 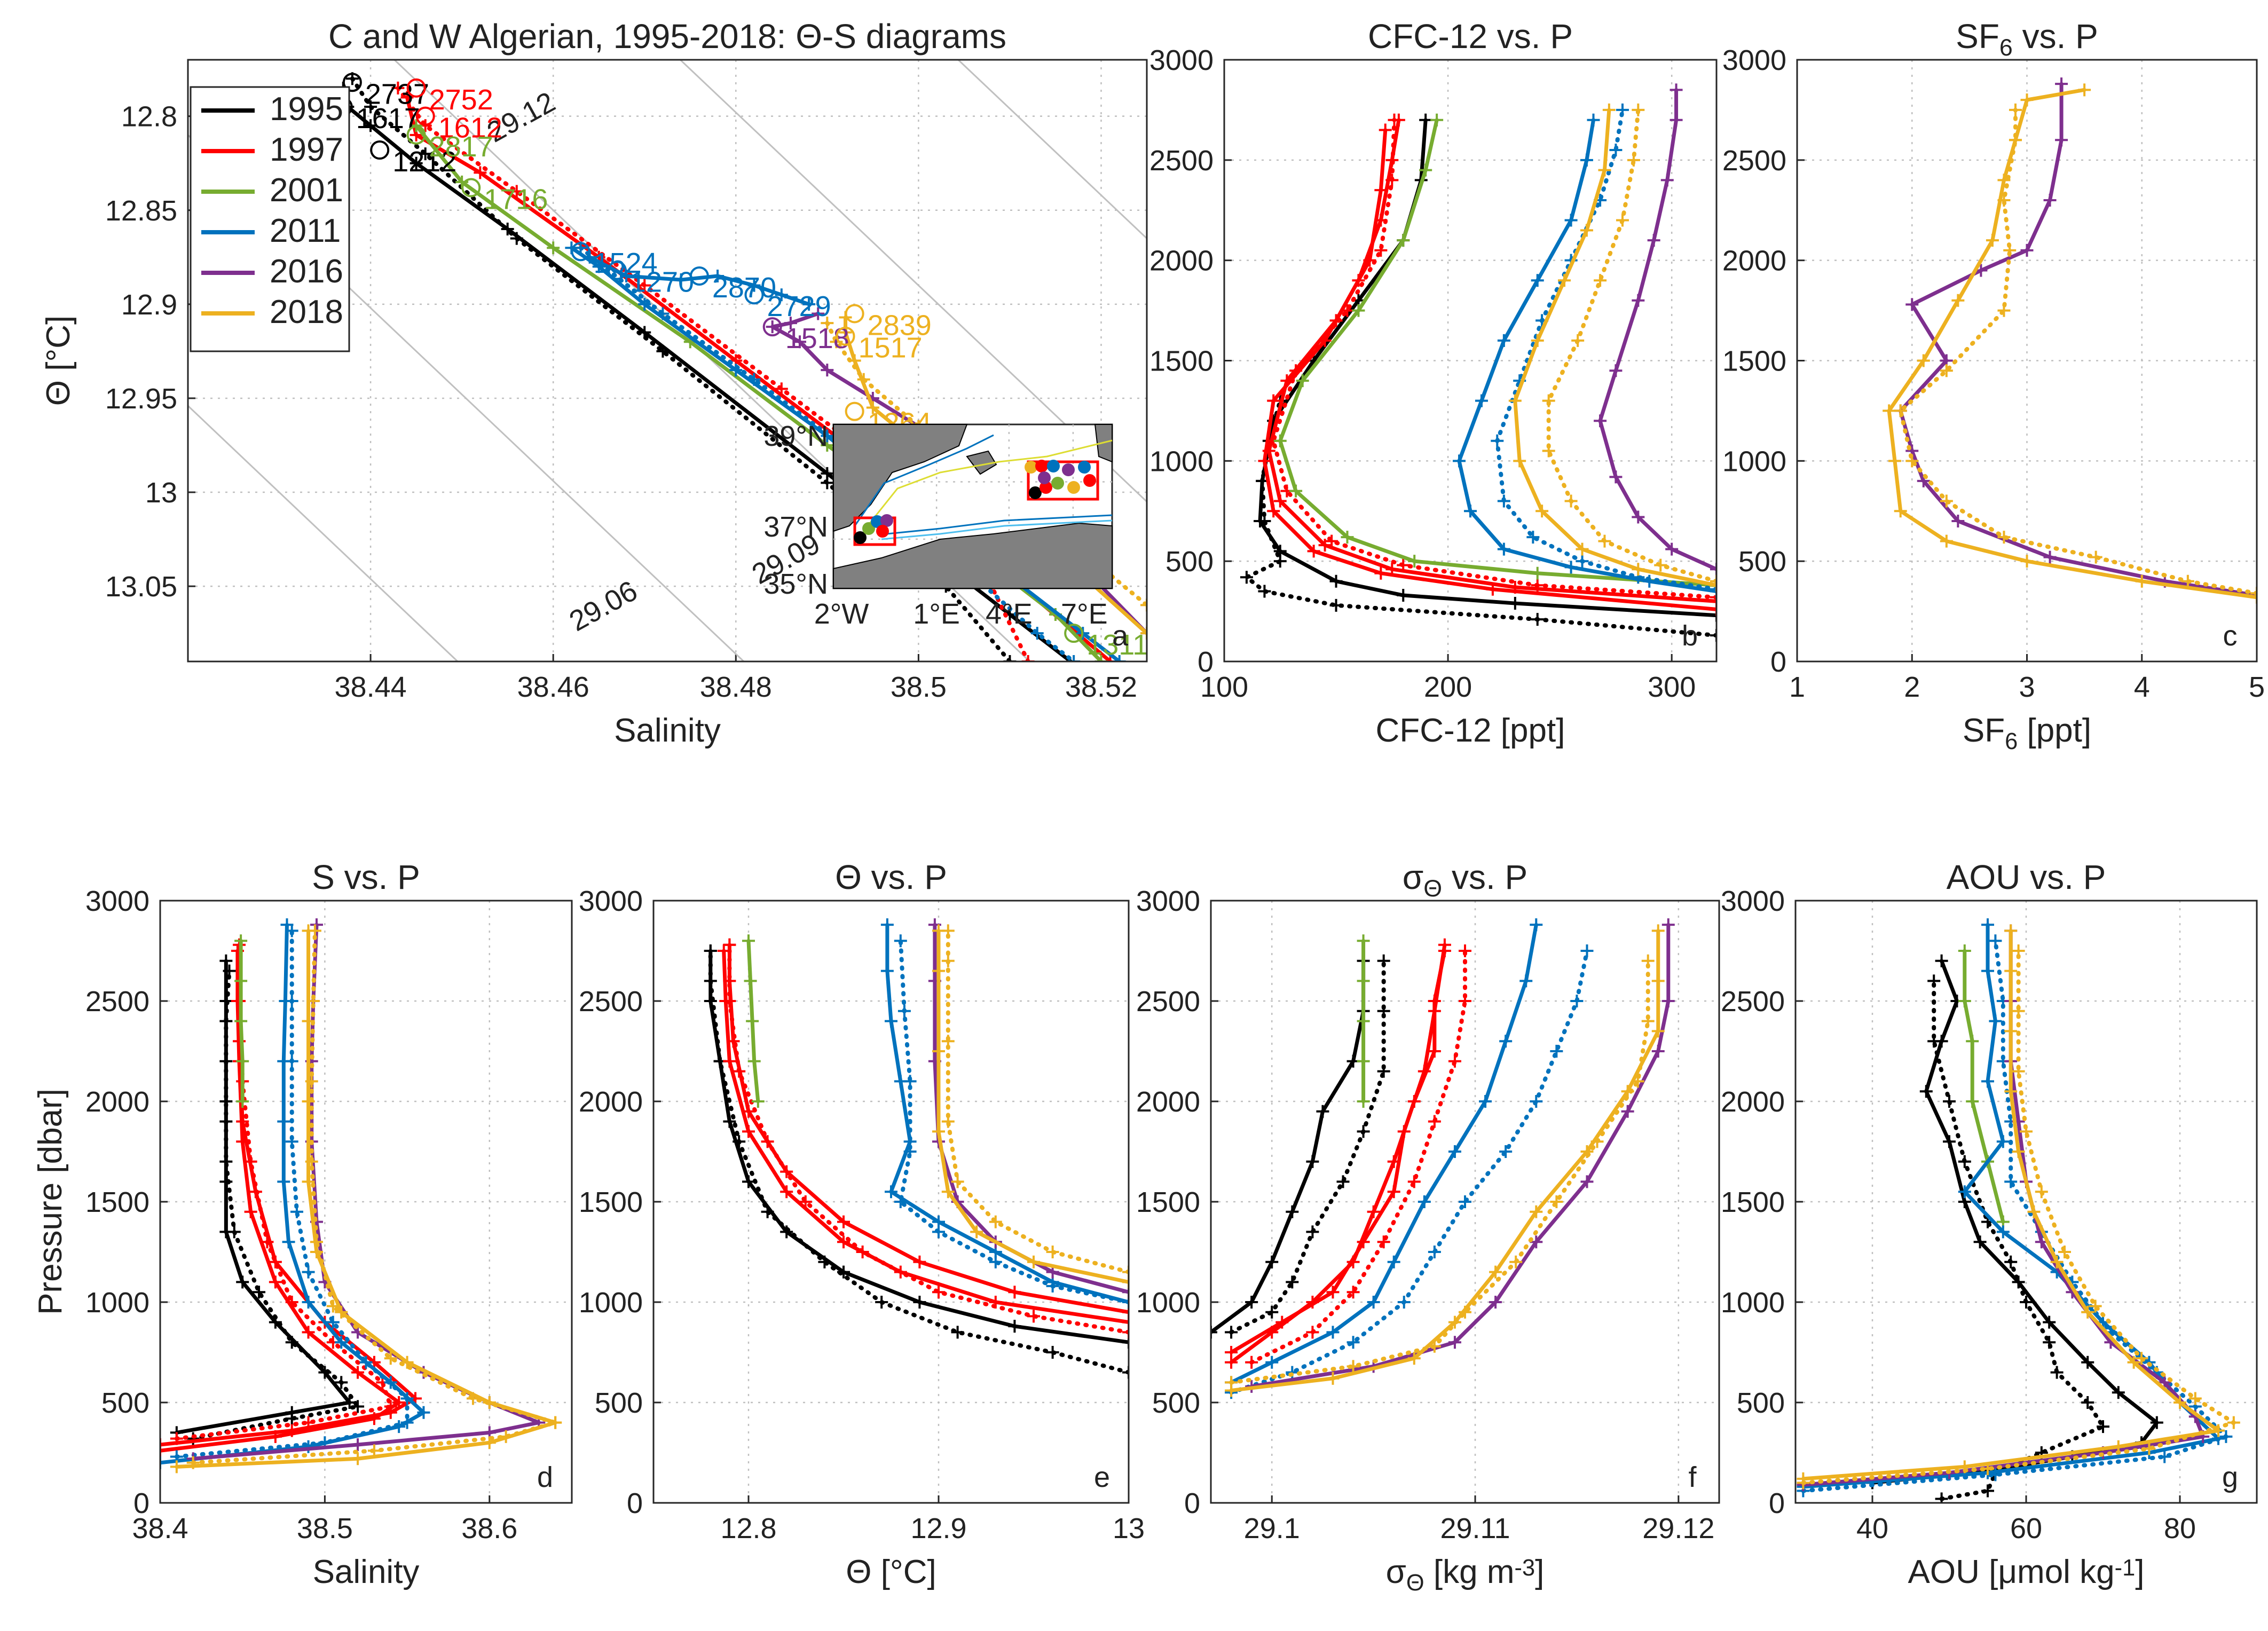 I want to click on inset-lon-label: 4°E, so click(x=1010, y=614).